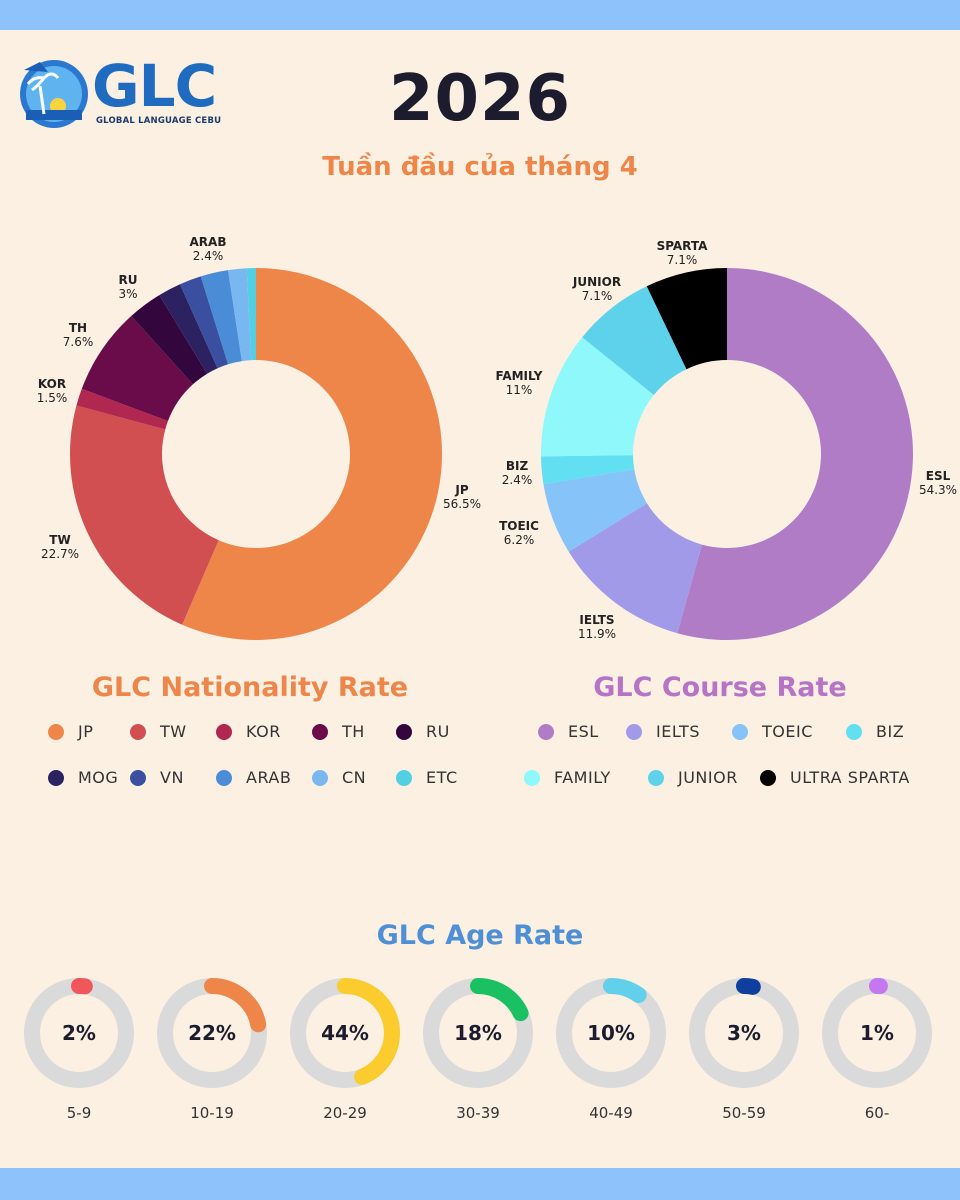 This screenshot has width=960, height=1200. What do you see at coordinates (938, 490) in the screenshot?
I see `slice-value-esl: 54.3%` at bounding box center [938, 490].